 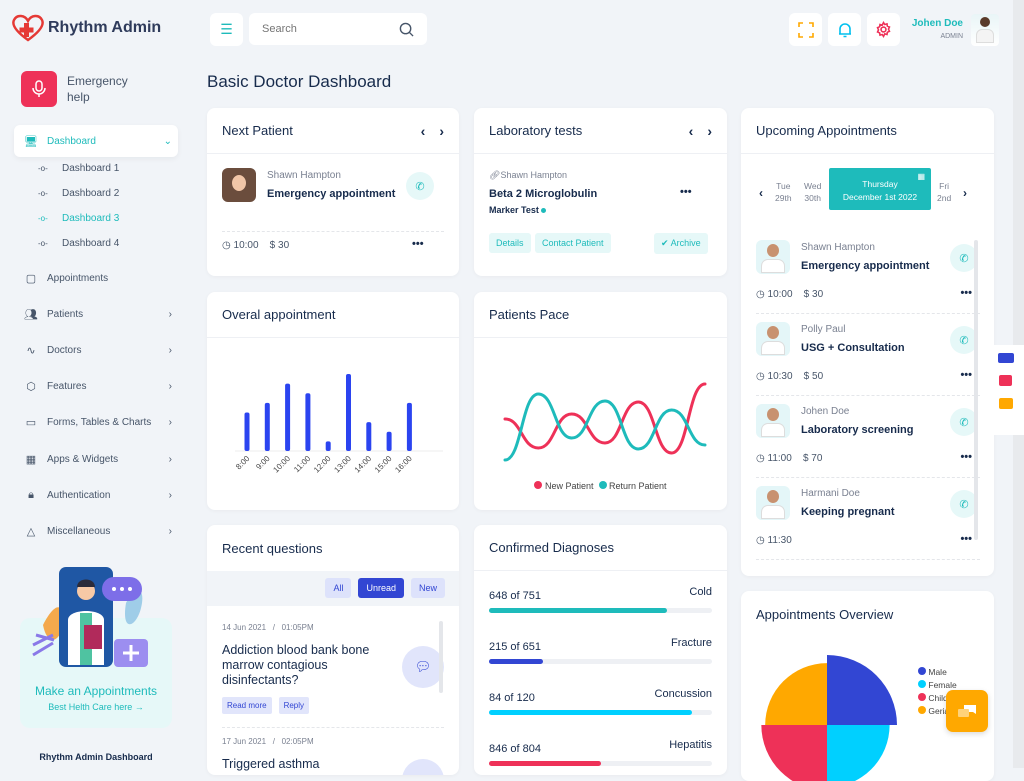 What do you see at coordinates (510, 243) in the screenshot?
I see `details-button: Details` at bounding box center [510, 243].